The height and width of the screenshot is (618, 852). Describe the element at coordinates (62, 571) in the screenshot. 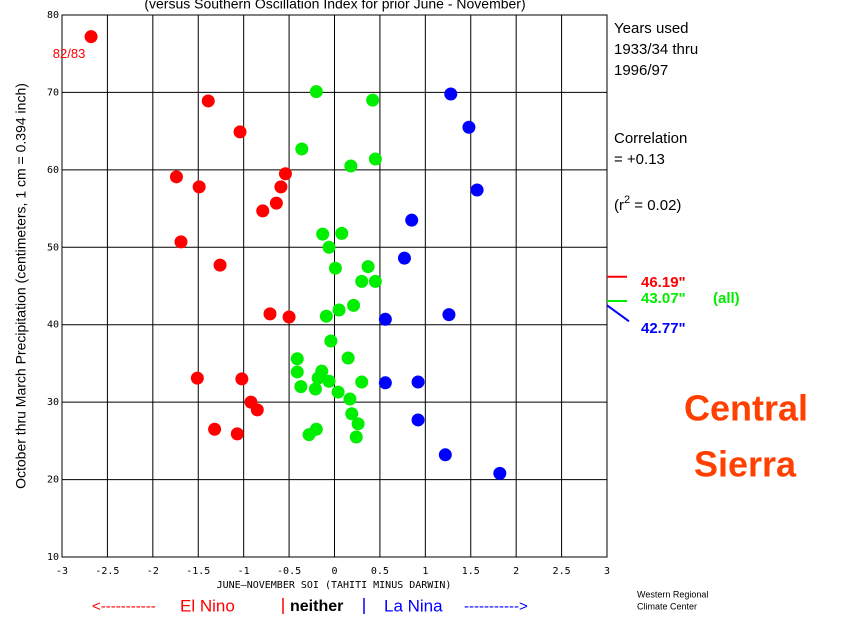

I see `x-tick-label: -3` at that location.